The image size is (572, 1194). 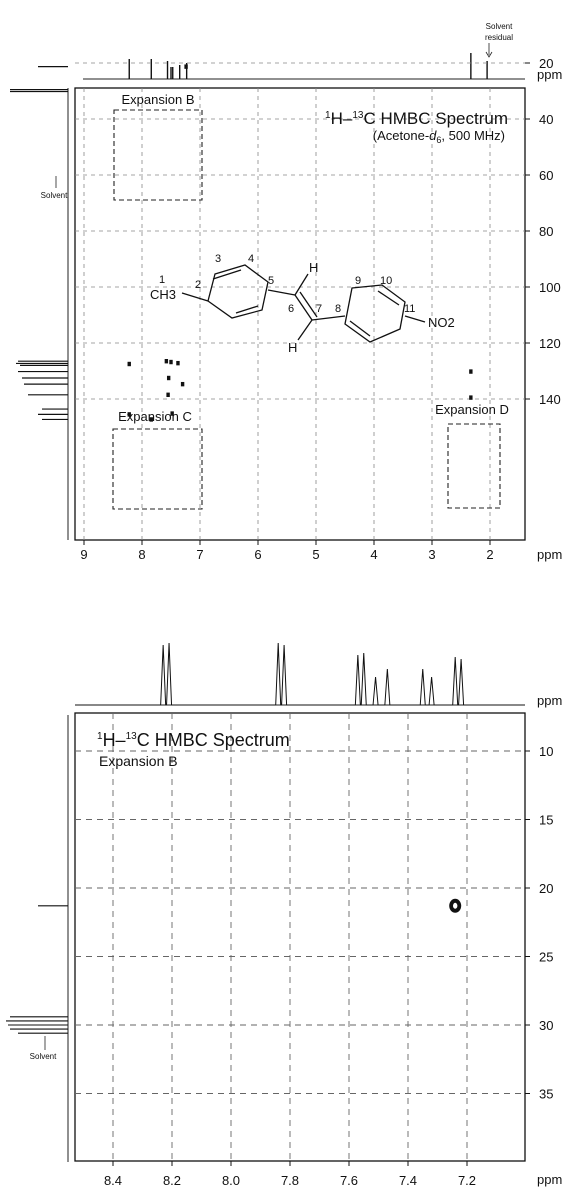 What do you see at coordinates (300, 674) in the screenshot?
I see `top-projection-trace-b` at bounding box center [300, 674].